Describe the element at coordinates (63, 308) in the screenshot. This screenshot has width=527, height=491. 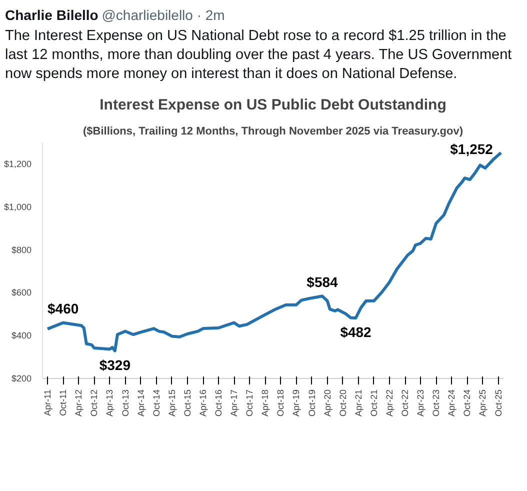
I see `annotation: $460` at that location.